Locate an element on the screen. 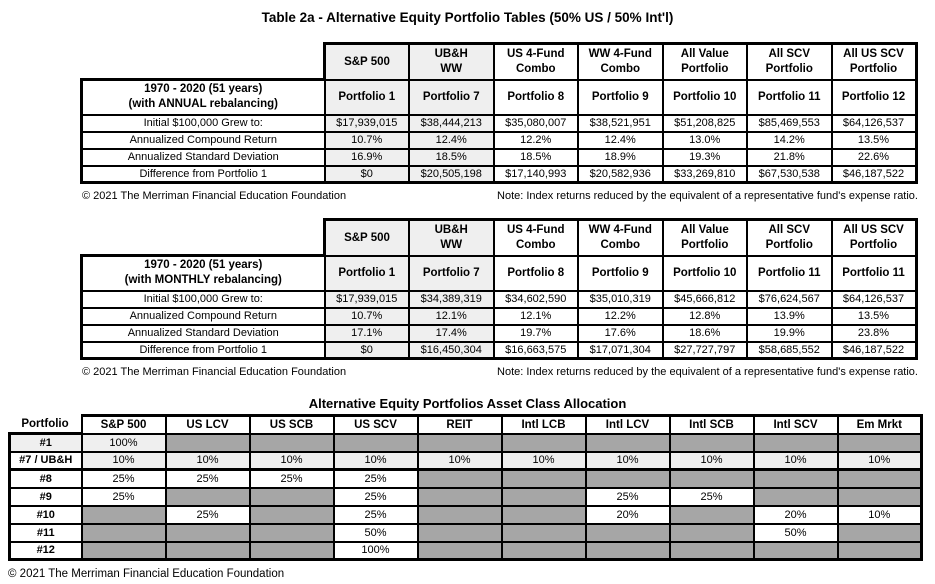 Image resolution: width=935 pixels, height=584 pixels. allocation-corner-header: Portfolio is located at coordinates (45, 425).